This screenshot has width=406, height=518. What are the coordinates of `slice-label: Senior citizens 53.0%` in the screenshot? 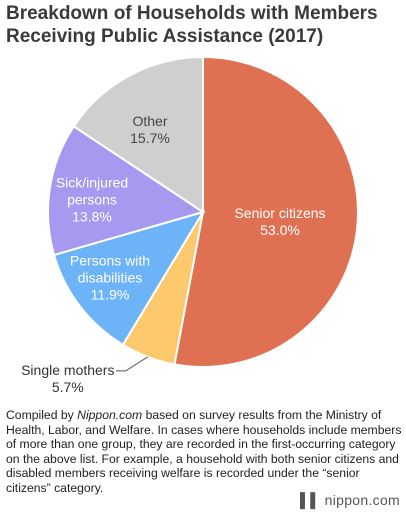 It's located at (280, 222).